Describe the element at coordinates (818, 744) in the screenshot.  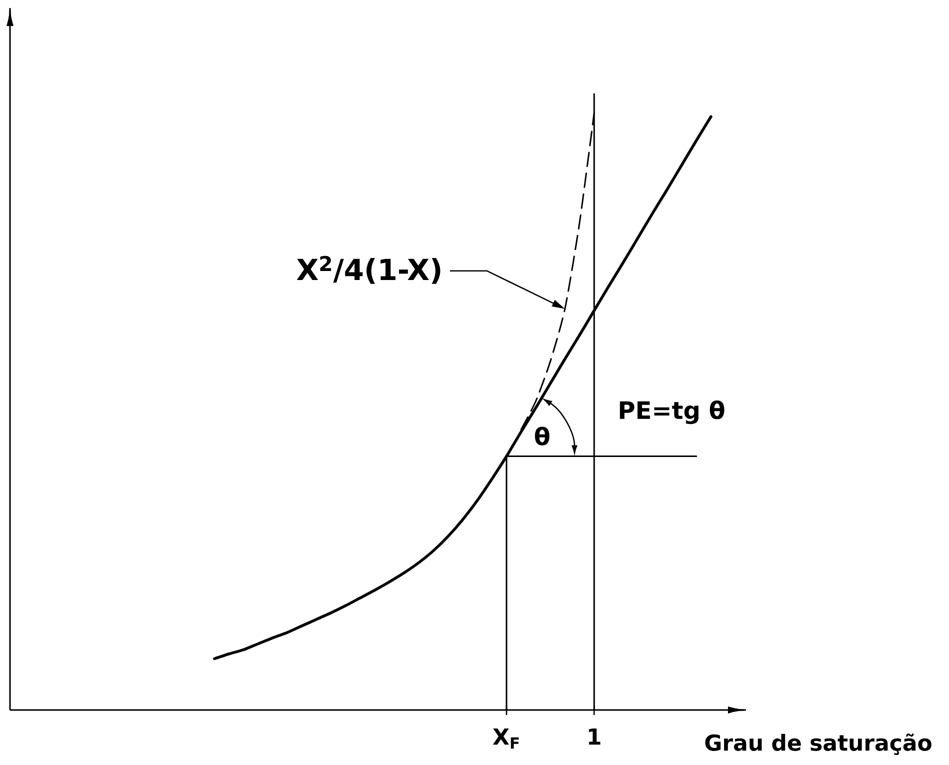
I see `x-axis-title: Grau de saturação` at that location.